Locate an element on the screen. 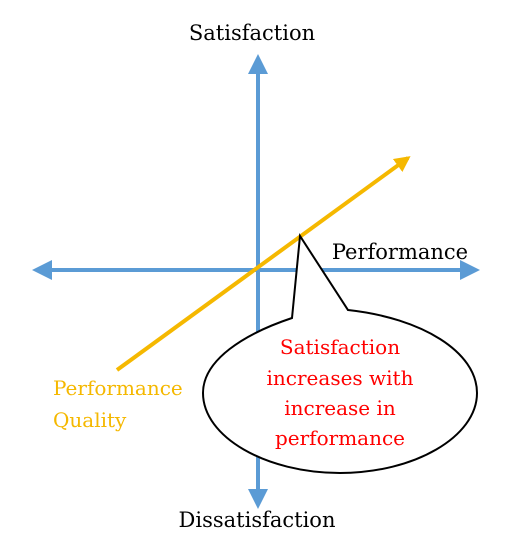 The width and height of the screenshot is (512, 540). performance-quality-label-line2: Quality is located at coordinates (90, 420).